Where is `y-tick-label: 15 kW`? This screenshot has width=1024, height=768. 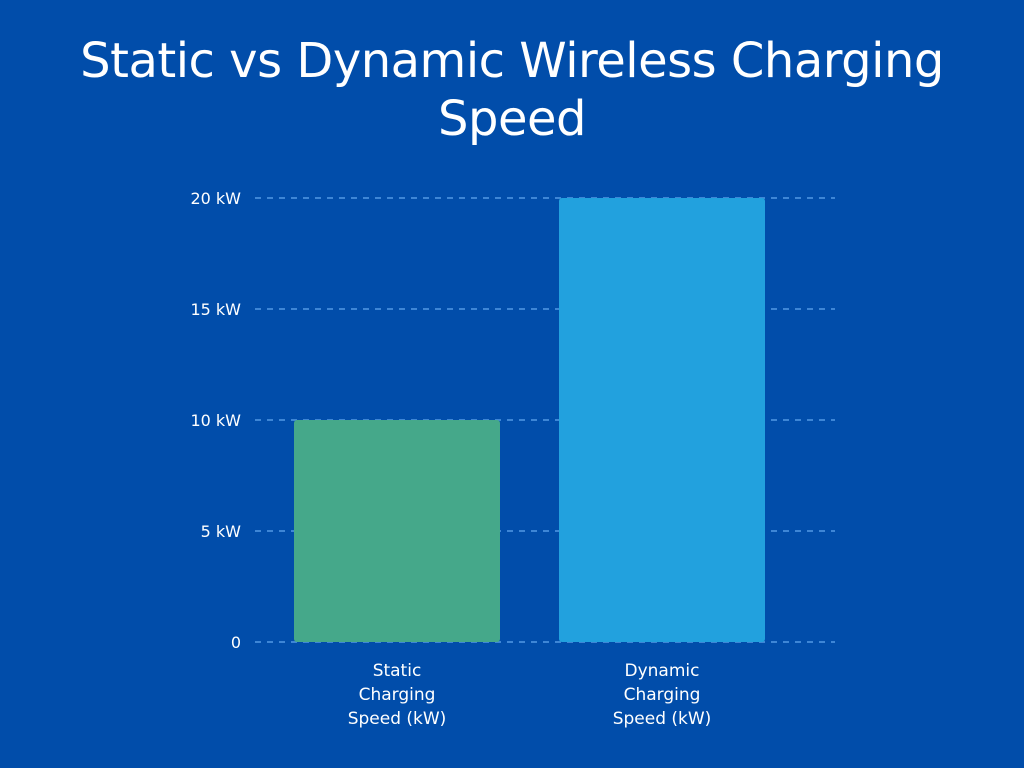
y-tick-label: 15 kW is located at coordinates (215, 309).